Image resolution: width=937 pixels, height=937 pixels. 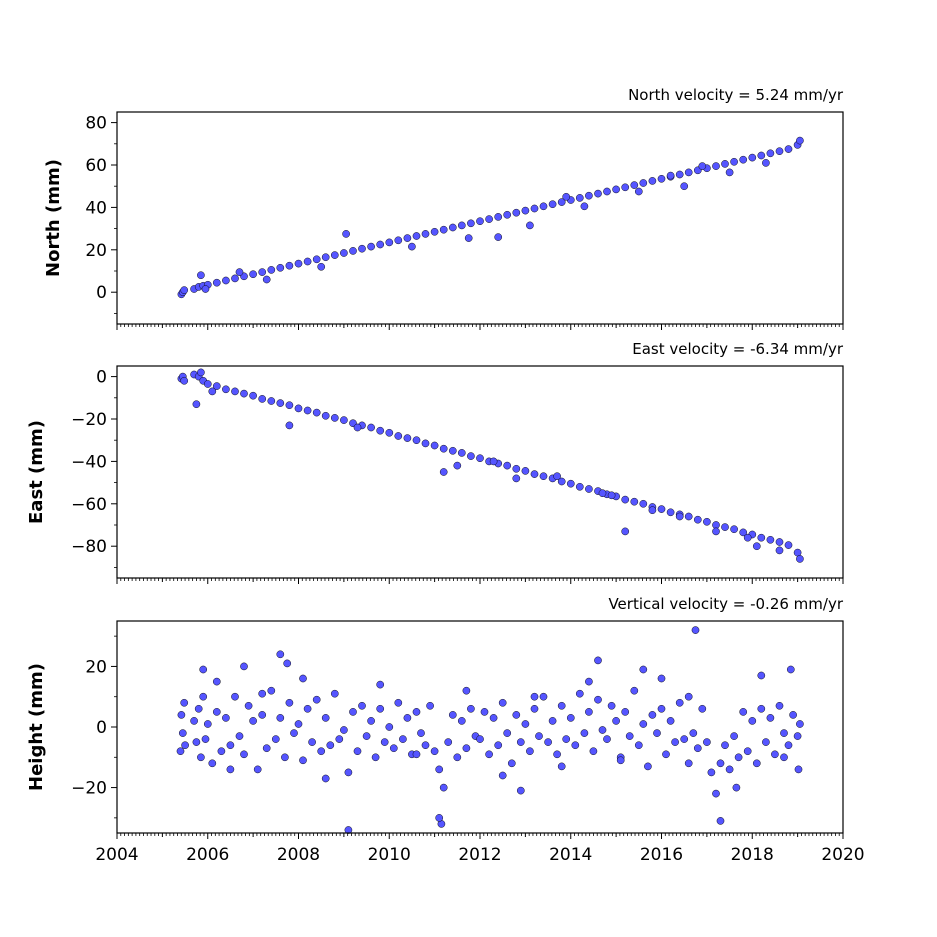 What do you see at coordinates (96, 166) in the screenshot?
I see `north-y-tick-label: 60` at bounding box center [96, 166].